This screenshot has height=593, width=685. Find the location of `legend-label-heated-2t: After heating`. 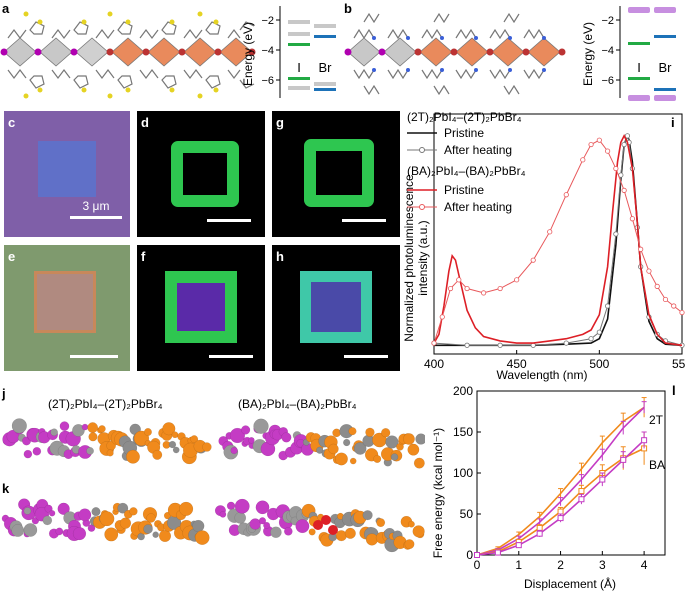

legend-label-heated-2t: After heating is located at coordinates (478, 150).